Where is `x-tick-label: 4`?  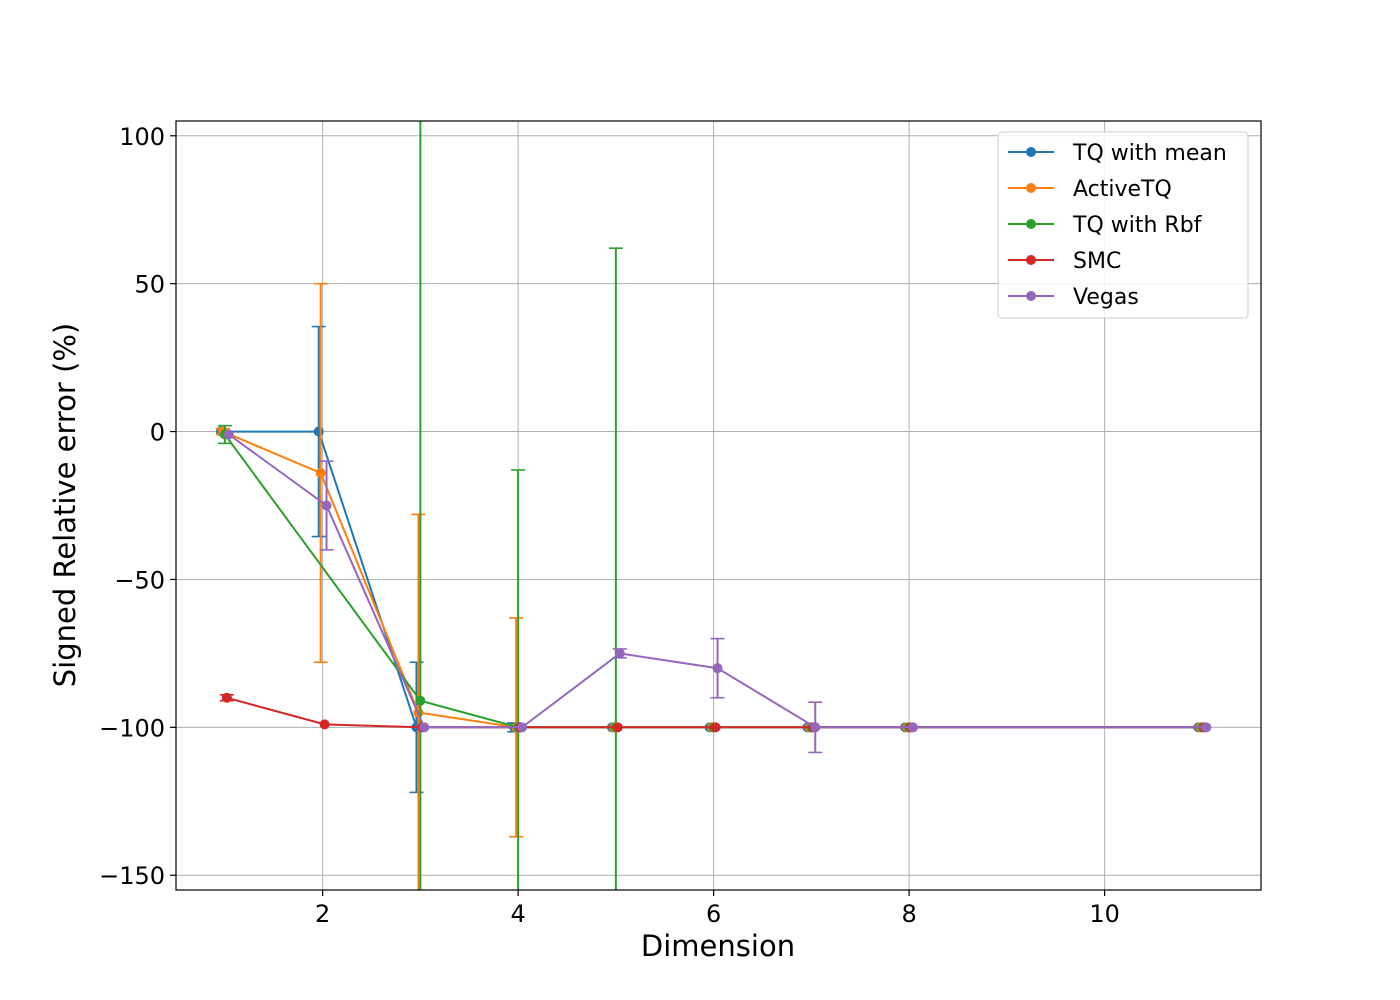 x-tick-label: 4 is located at coordinates (517, 914).